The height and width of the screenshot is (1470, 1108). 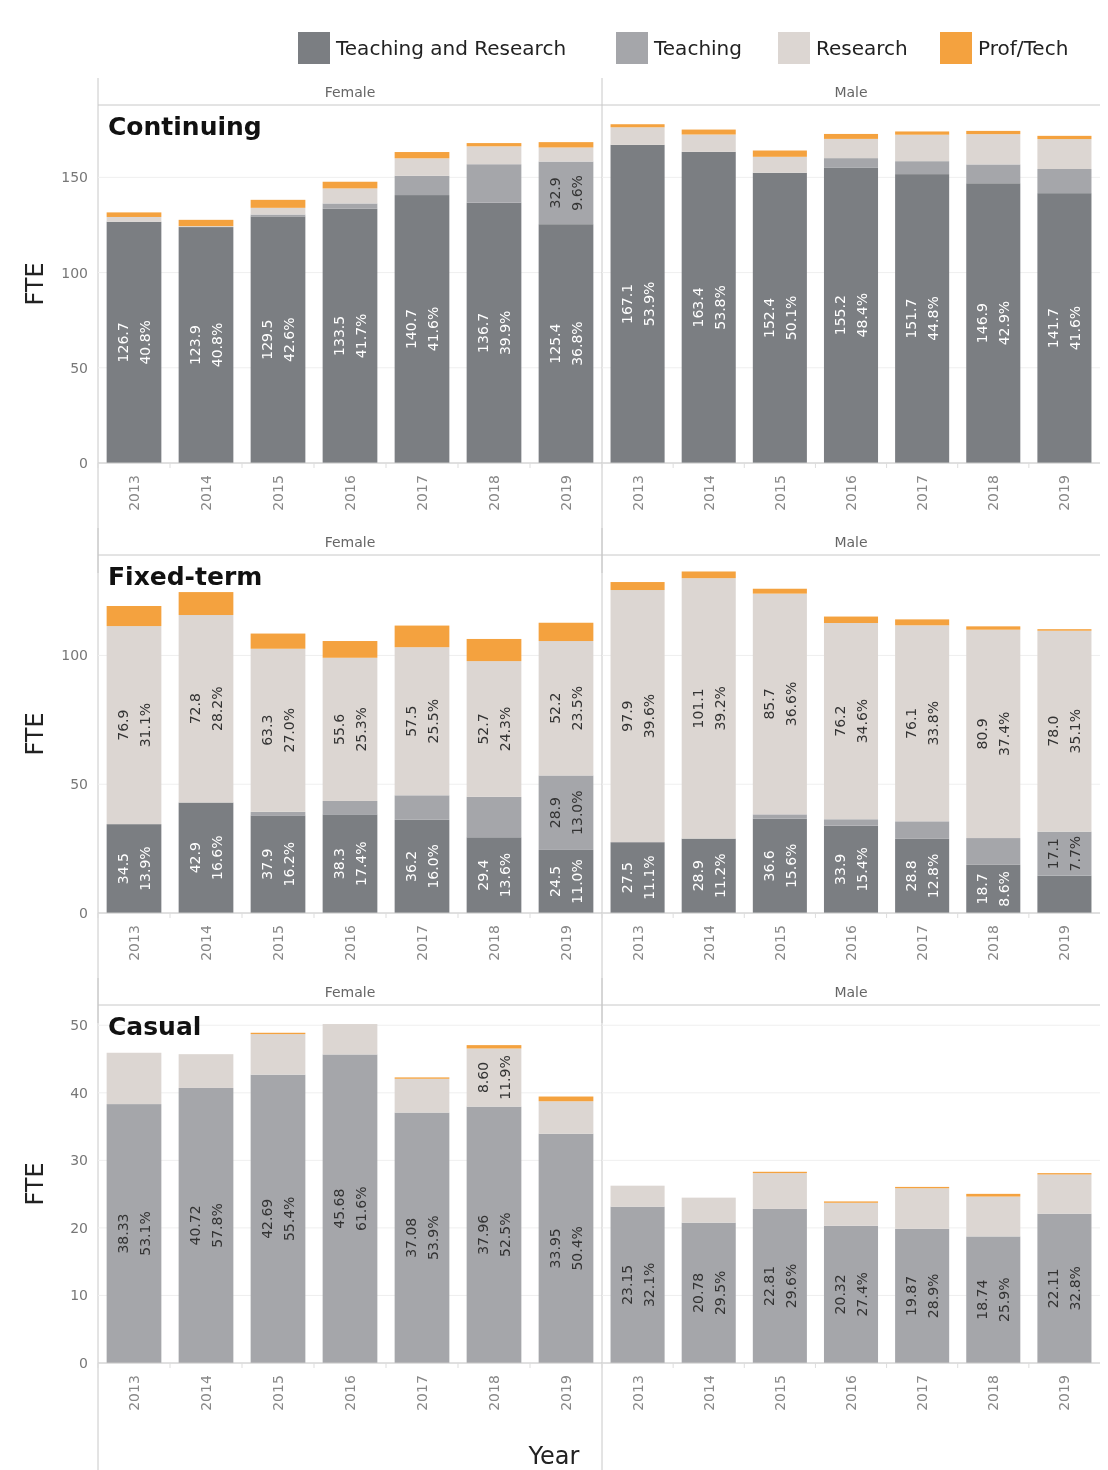 What do you see at coordinates (35, 1184) in the screenshot?
I see `y-axis-title: FTE` at bounding box center [35, 1184].